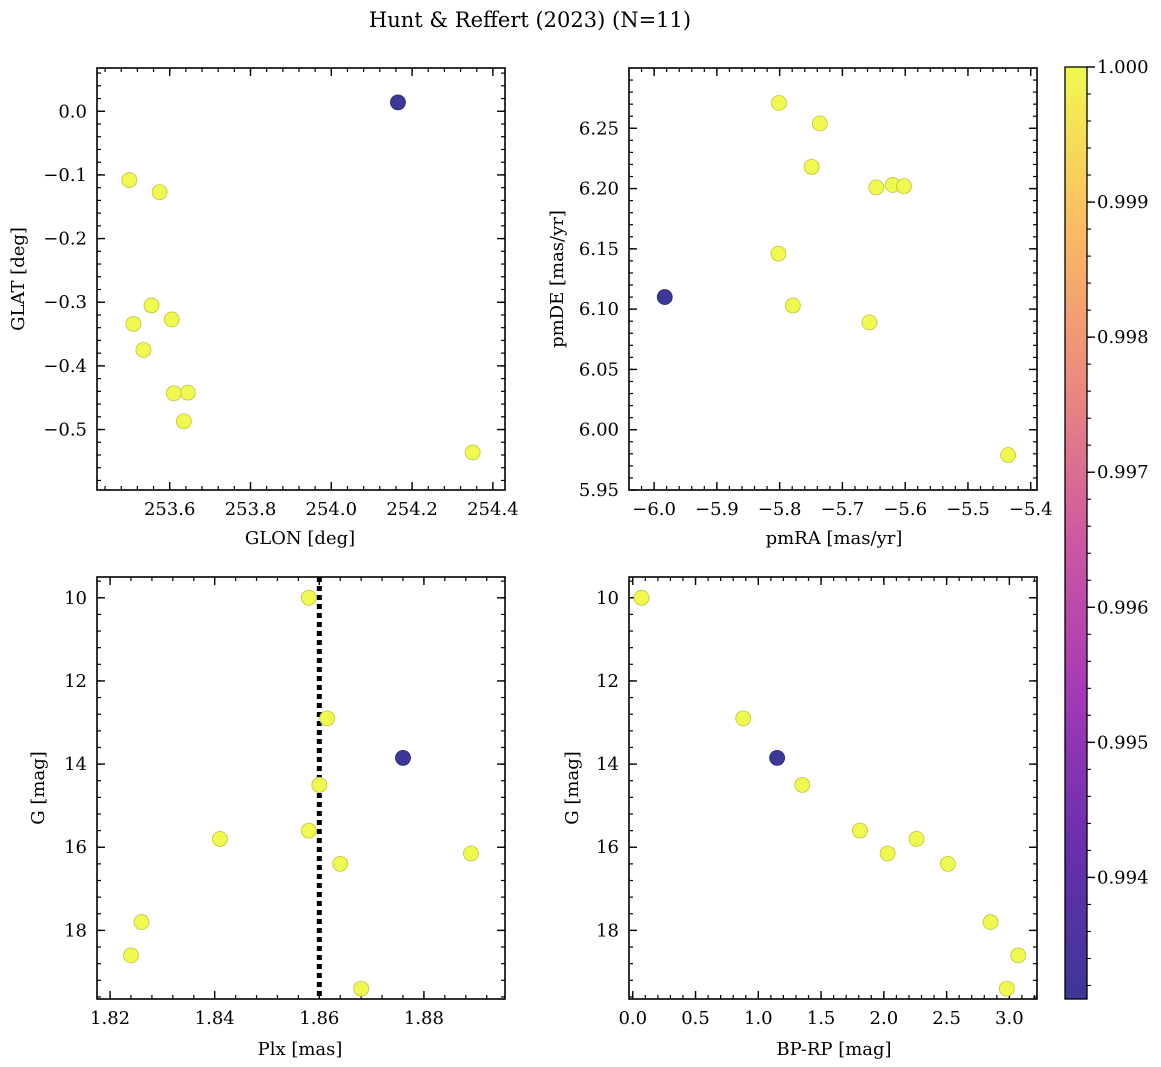 The width and height of the screenshot is (1161, 1067). What do you see at coordinates (332, 509) in the screenshot?
I see `x-tick-label: 254.0` at bounding box center [332, 509].